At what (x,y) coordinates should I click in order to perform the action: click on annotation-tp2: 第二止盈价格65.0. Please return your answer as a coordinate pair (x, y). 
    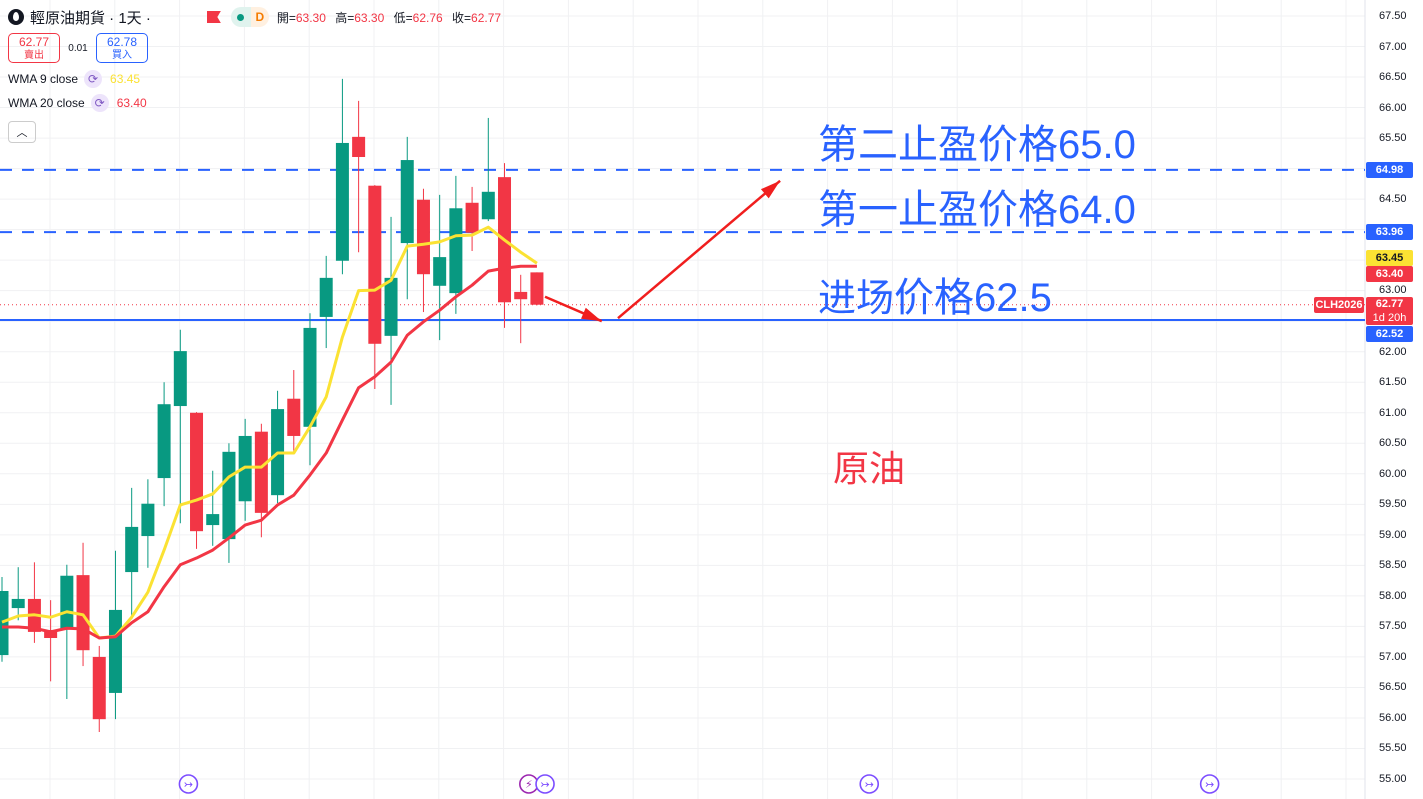
    Looking at the image, I should click on (977, 145).